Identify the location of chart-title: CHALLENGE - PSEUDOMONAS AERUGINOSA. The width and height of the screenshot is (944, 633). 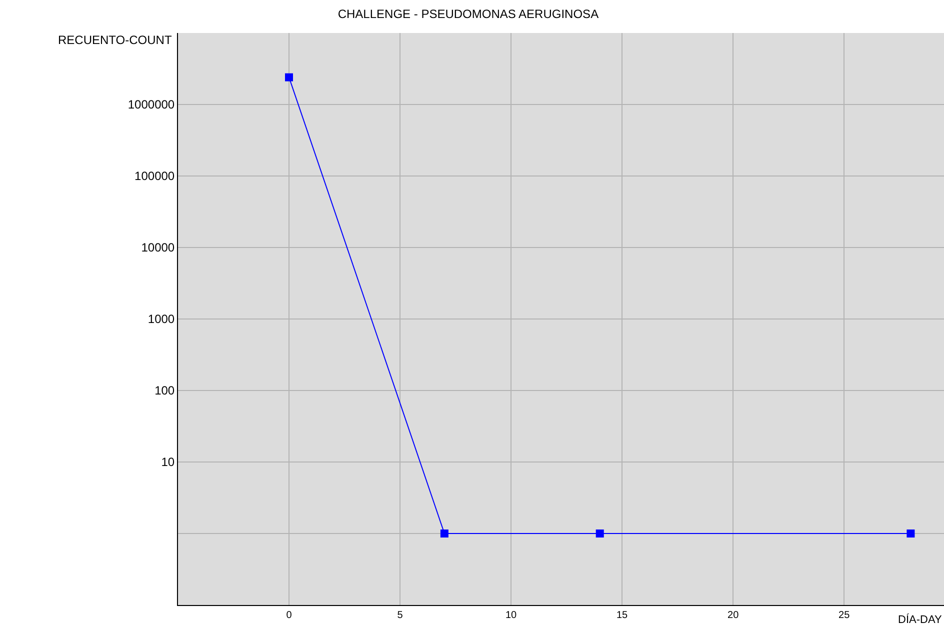
(468, 13).